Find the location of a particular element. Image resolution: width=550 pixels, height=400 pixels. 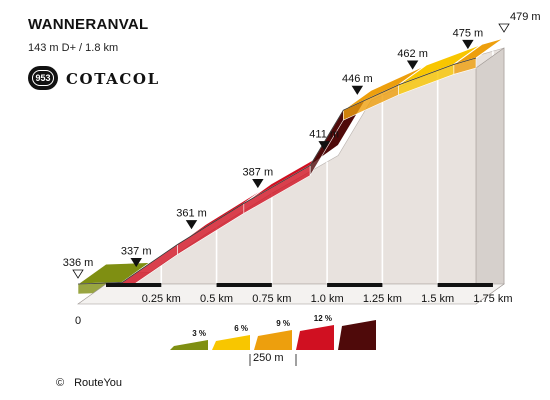

x-tick-label: 1.25 km is located at coordinates (382, 299).